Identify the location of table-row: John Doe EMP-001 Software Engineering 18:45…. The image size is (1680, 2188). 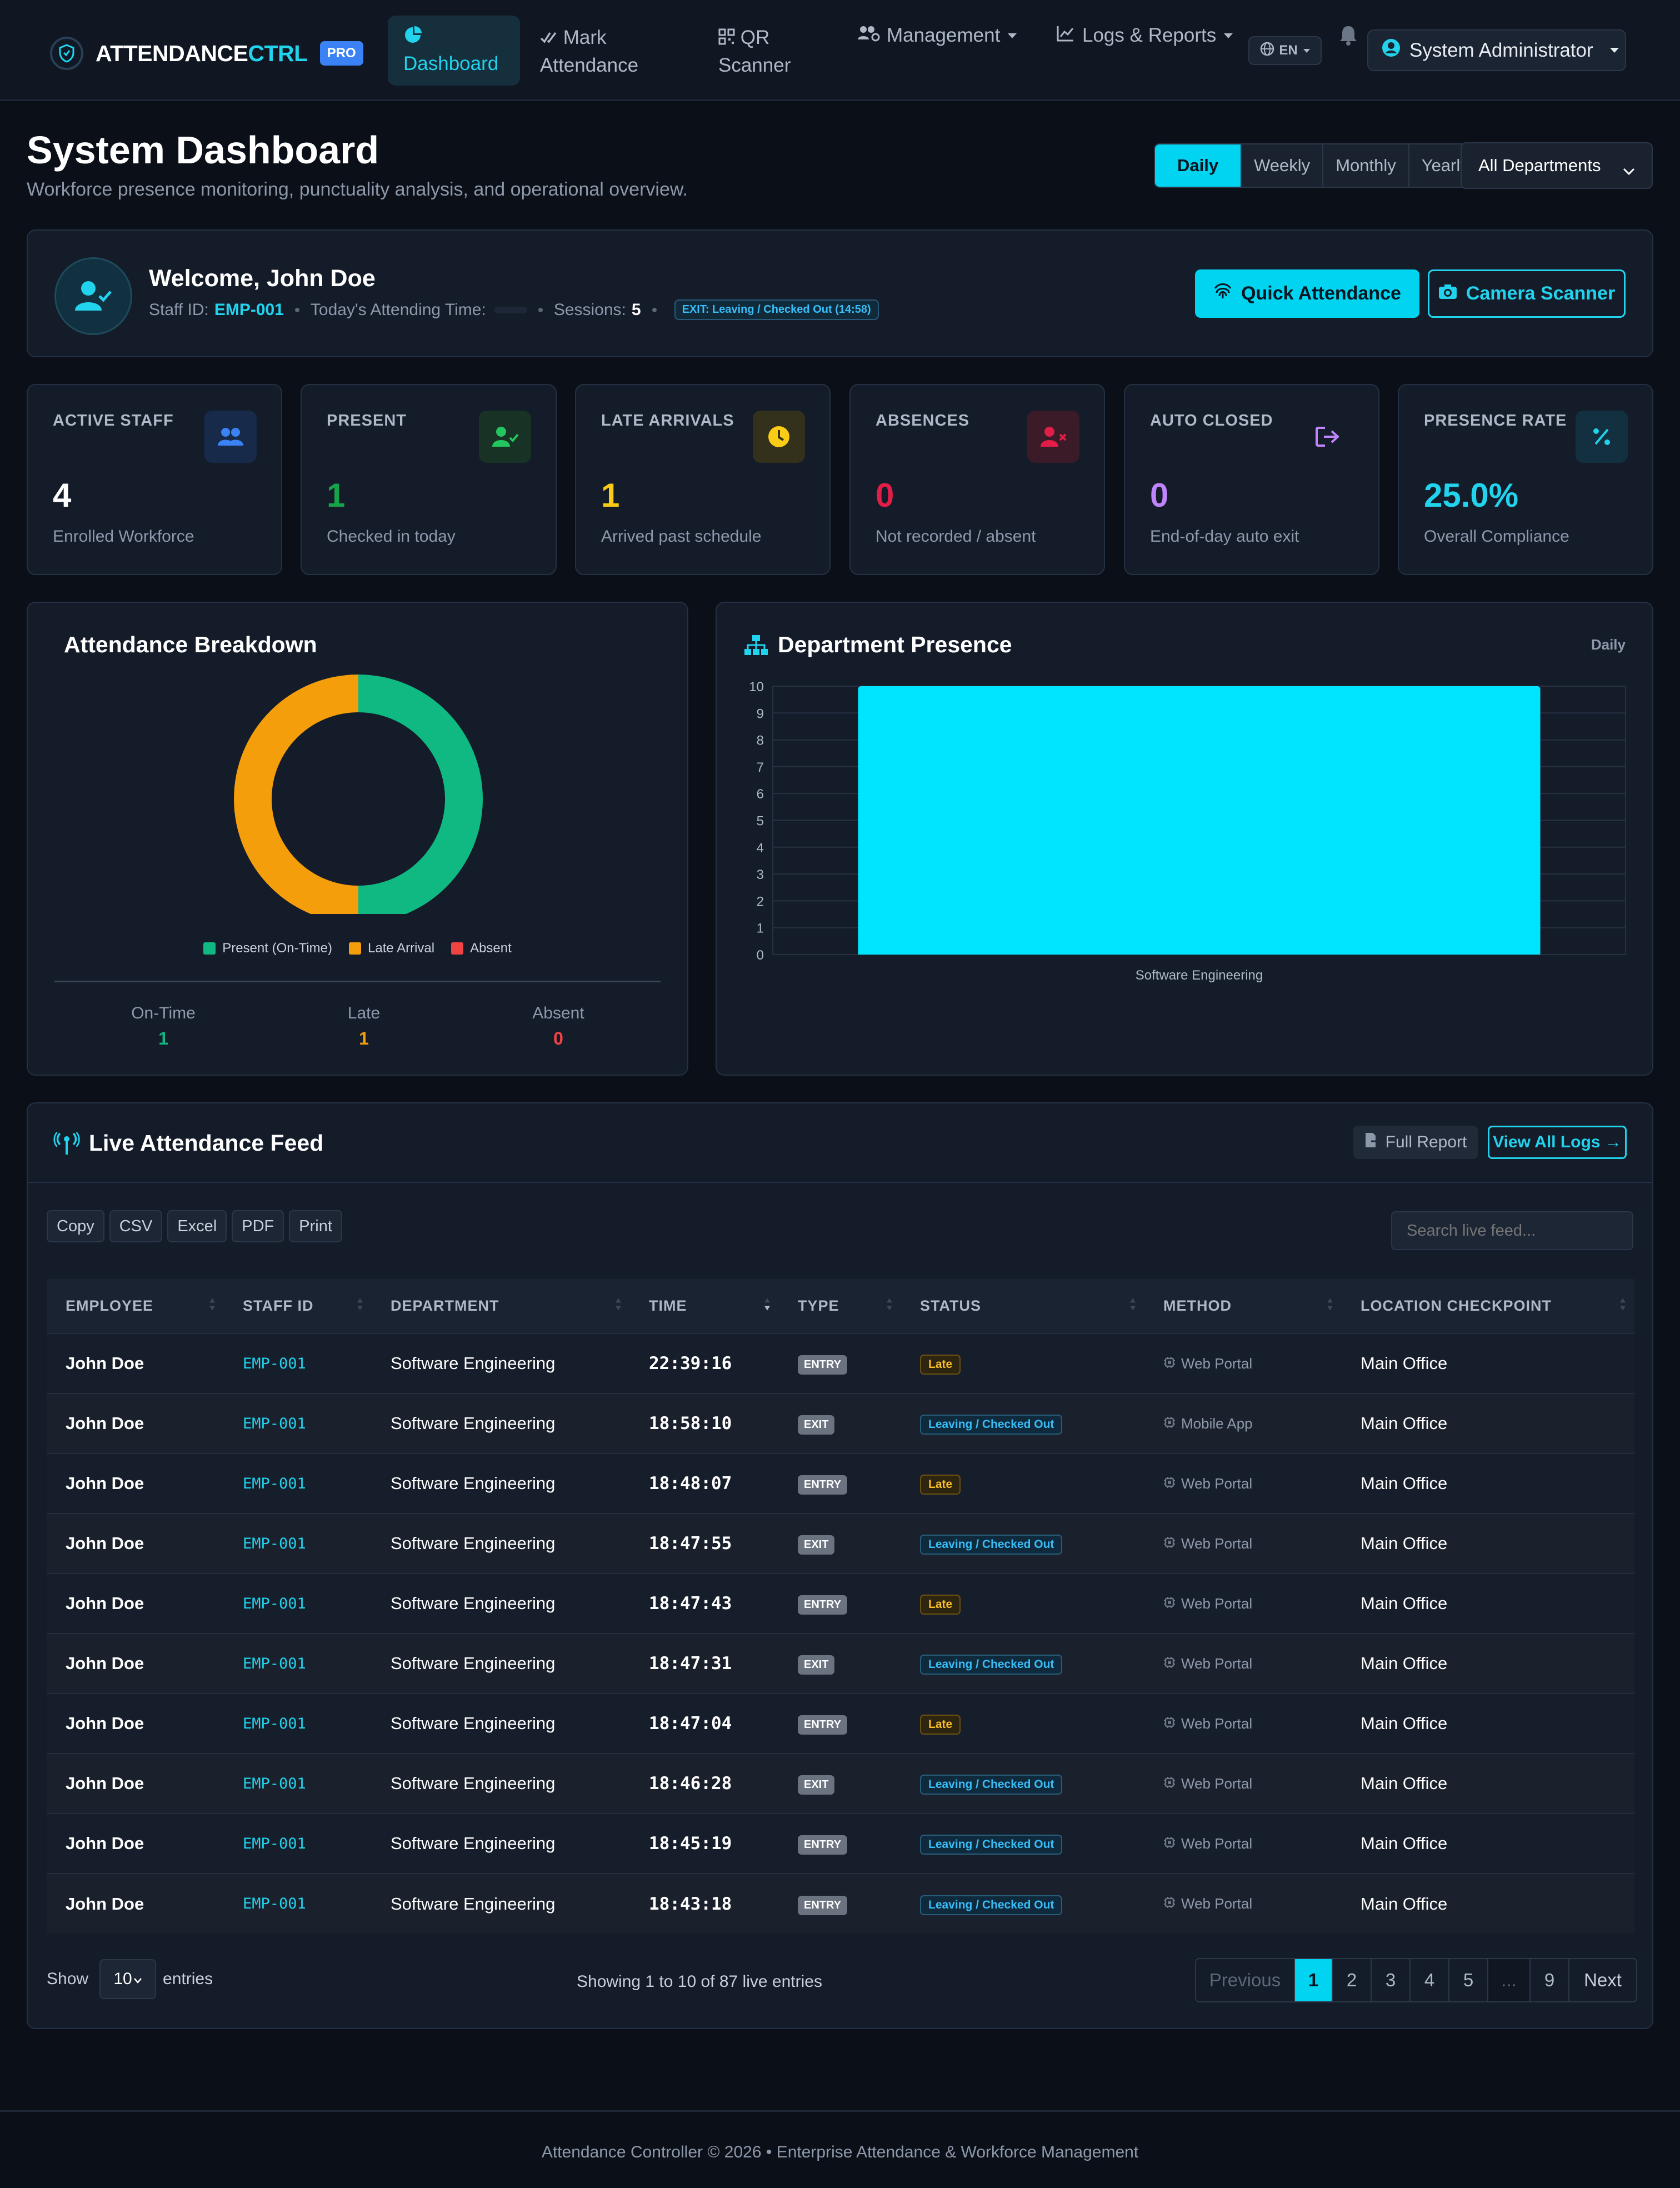
(841, 1844).